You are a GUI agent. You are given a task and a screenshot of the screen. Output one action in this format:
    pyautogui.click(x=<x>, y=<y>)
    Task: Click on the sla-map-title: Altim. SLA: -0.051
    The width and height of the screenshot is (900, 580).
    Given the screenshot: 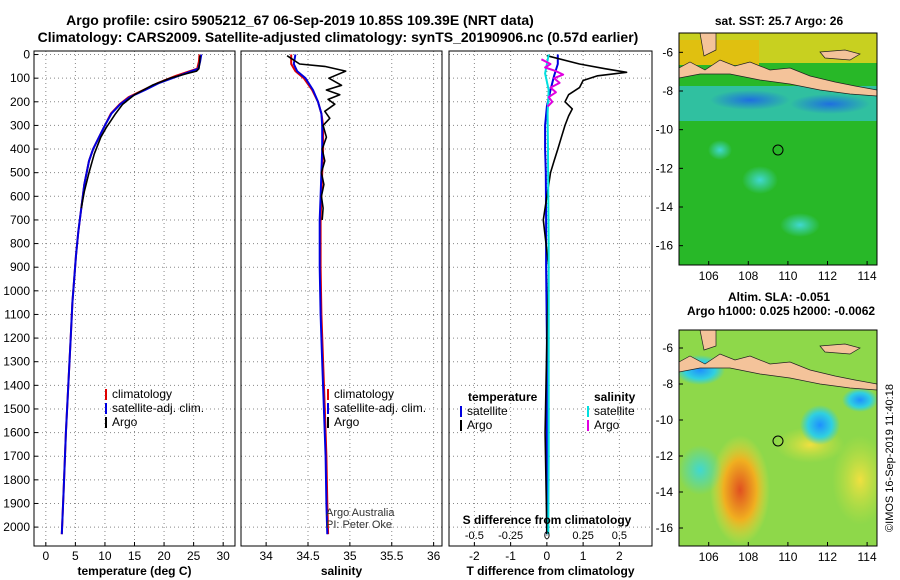 What is the action you would take?
    pyautogui.click(x=779, y=297)
    